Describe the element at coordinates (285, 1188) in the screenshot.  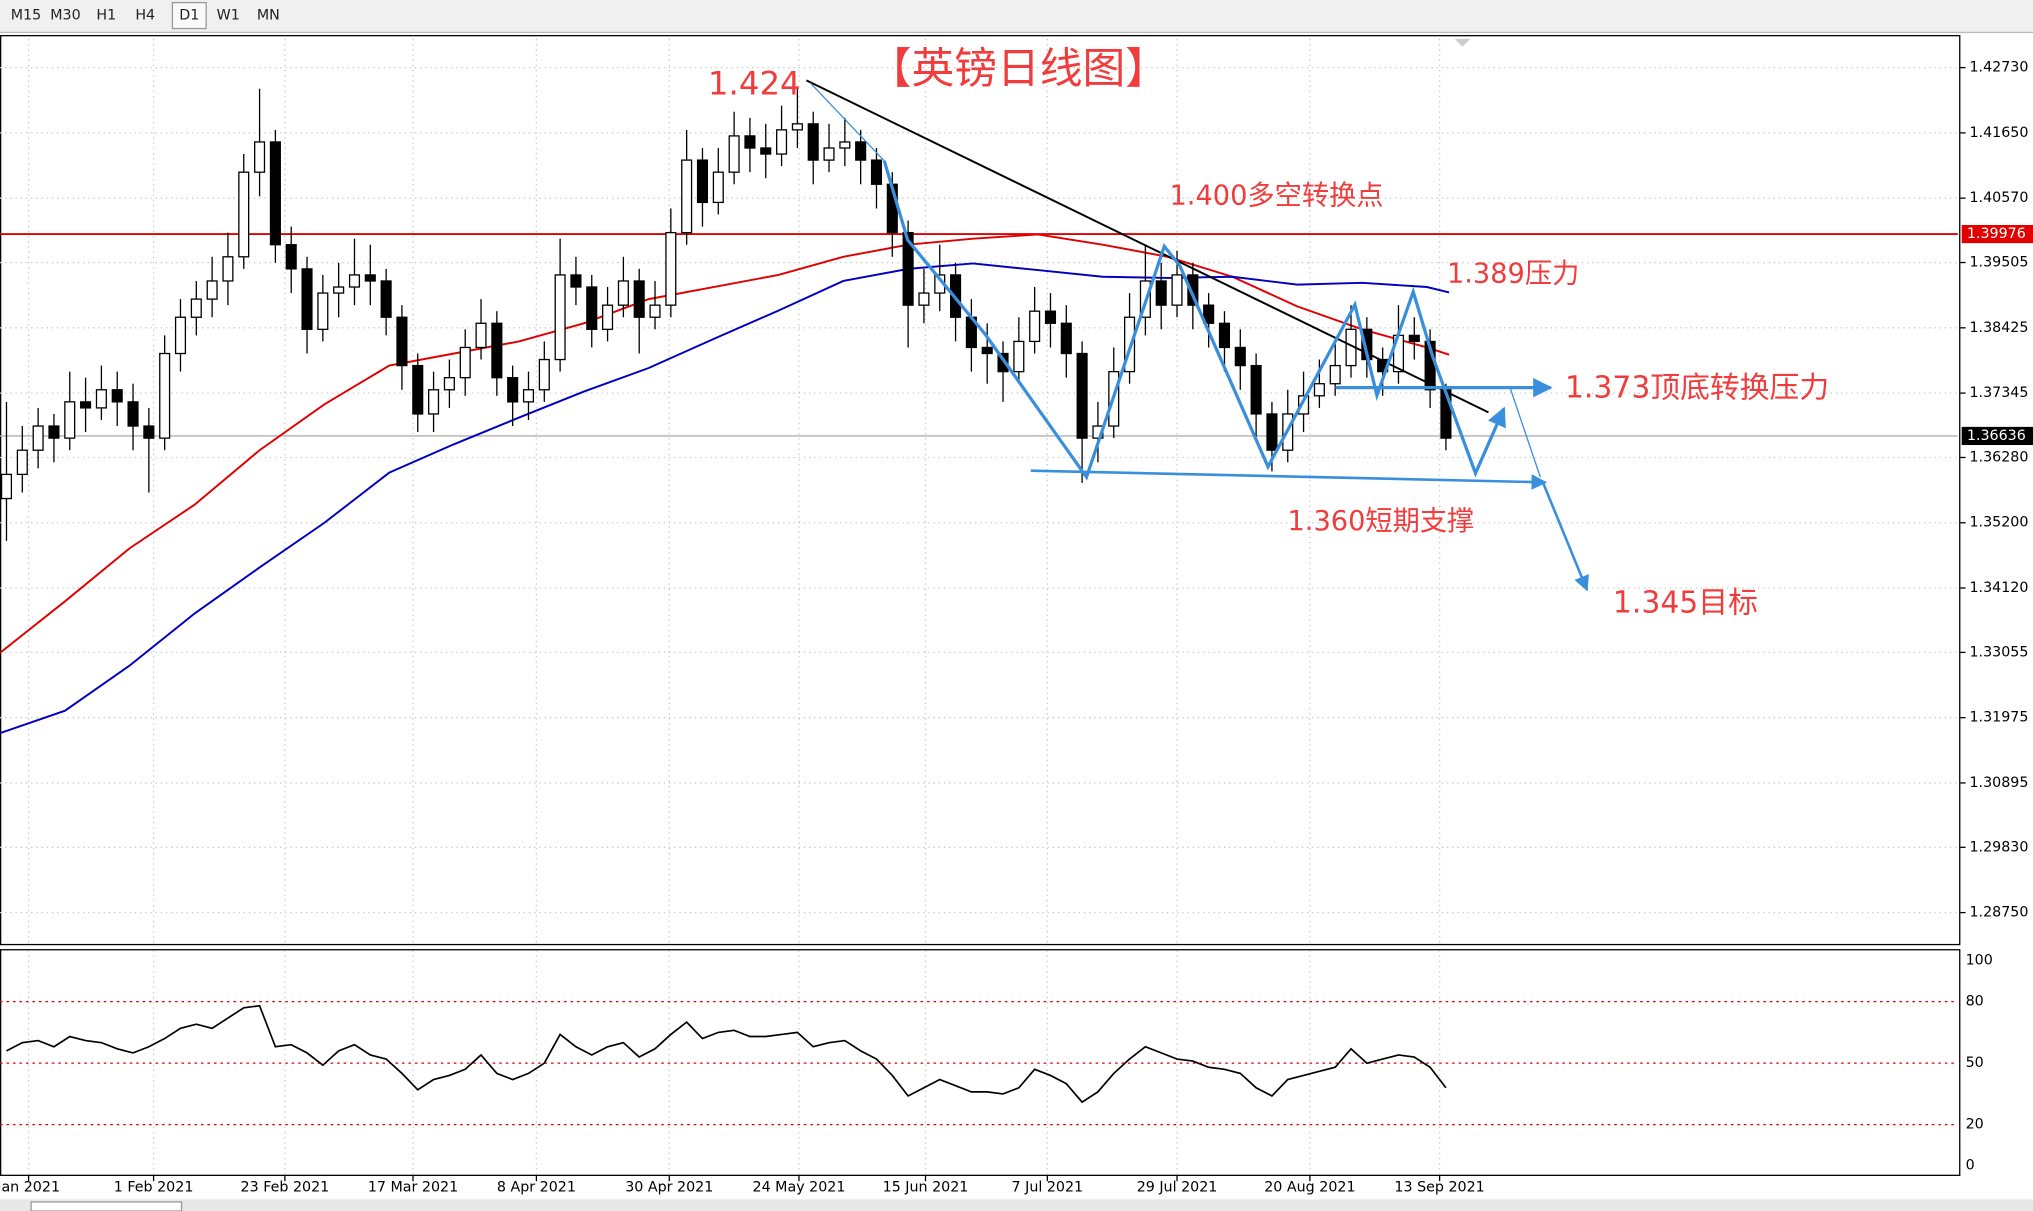
I see `x-tick-label: 23 Feb 2021` at that location.